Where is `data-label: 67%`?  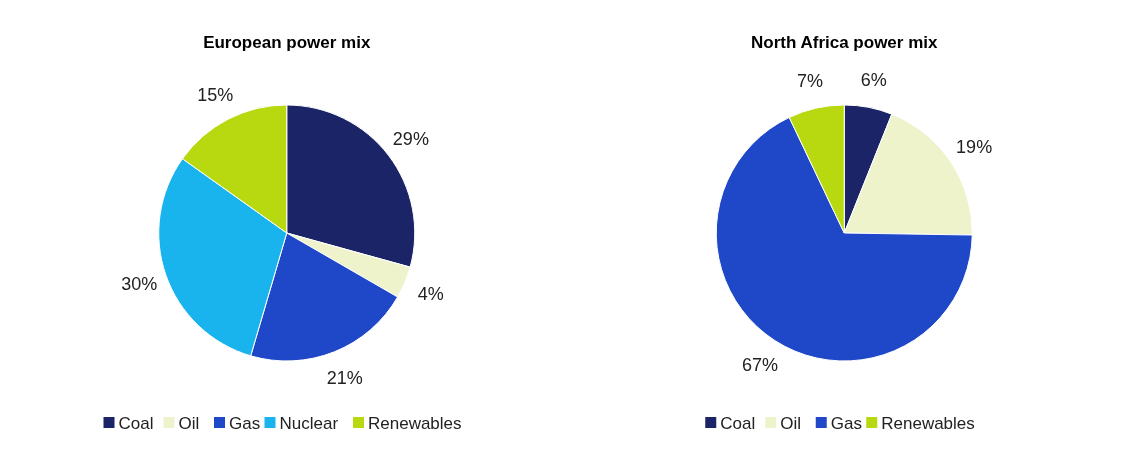
data-label: 67% is located at coordinates (759, 364).